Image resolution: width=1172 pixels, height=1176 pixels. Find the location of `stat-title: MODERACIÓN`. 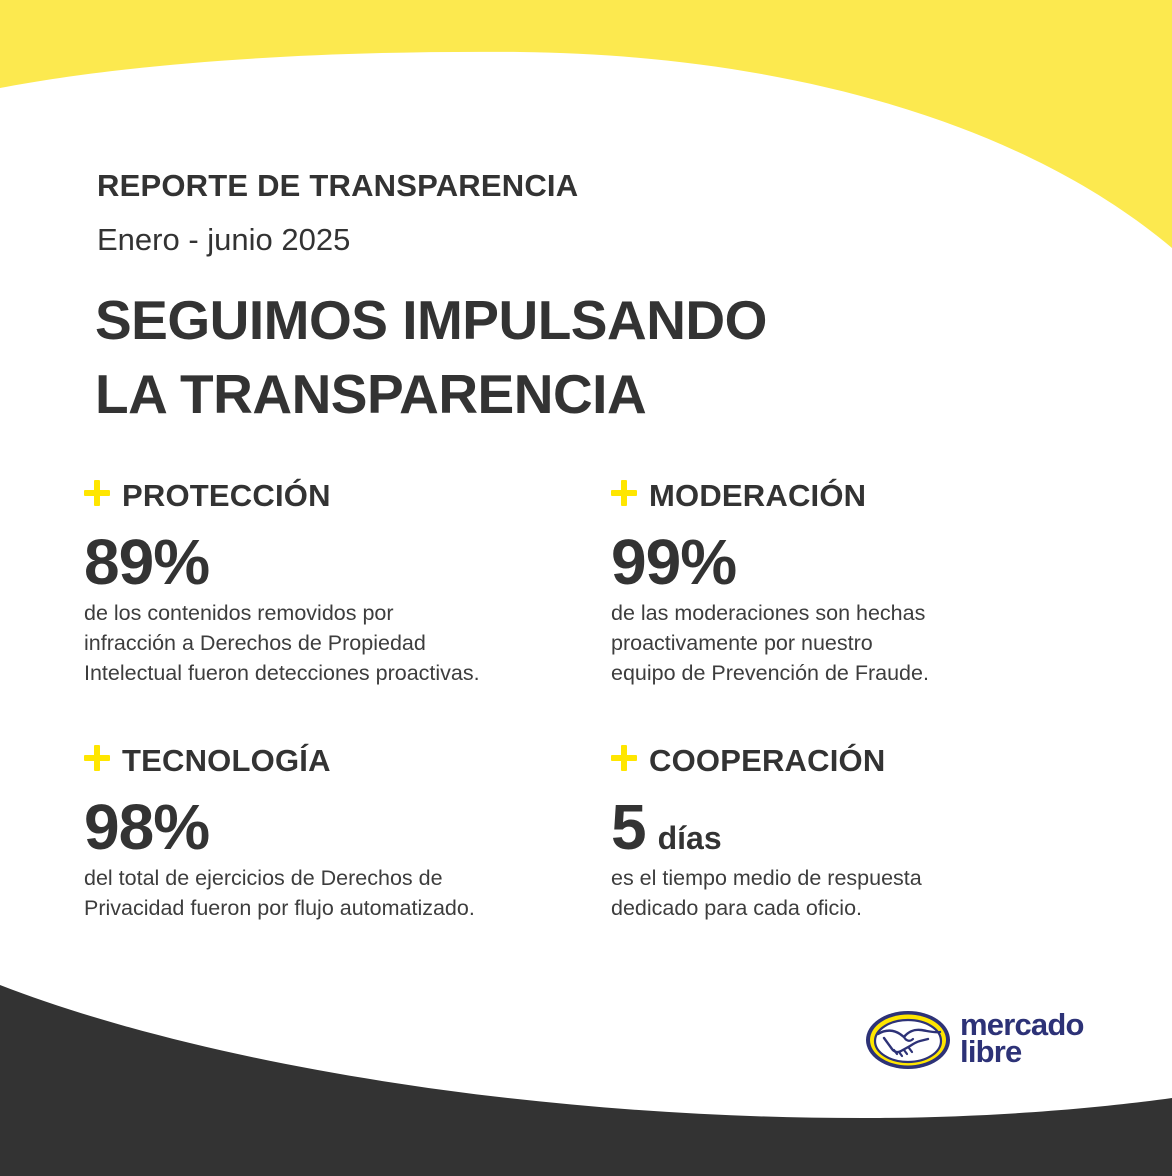

stat-title: MODERACIÓN is located at coordinates (758, 495).